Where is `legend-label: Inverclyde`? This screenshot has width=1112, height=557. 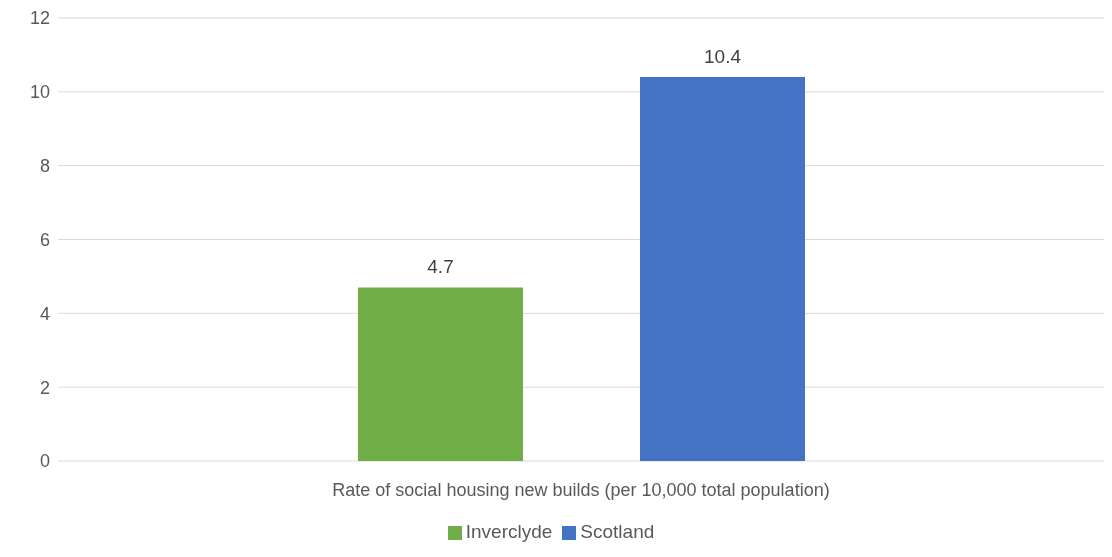 legend-label: Inverclyde is located at coordinates (509, 531).